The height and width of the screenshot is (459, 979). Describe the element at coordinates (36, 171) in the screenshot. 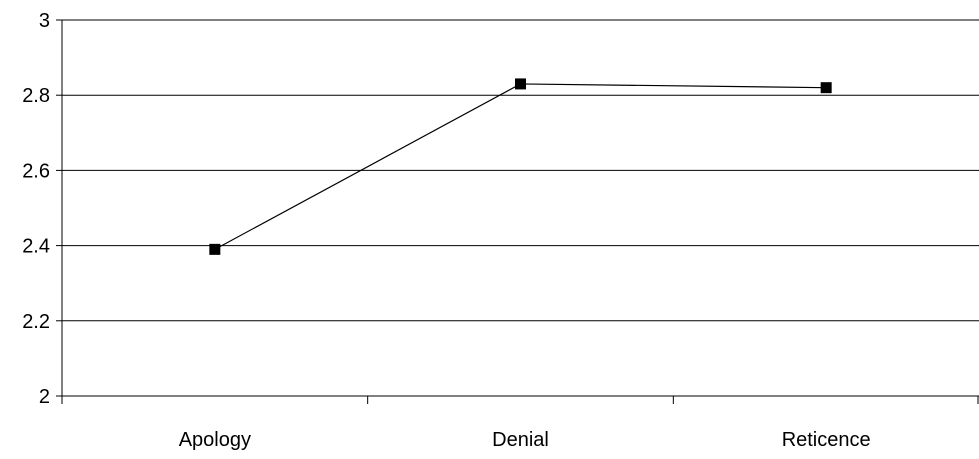

I see `y-tick-label-3: 2.6` at that location.